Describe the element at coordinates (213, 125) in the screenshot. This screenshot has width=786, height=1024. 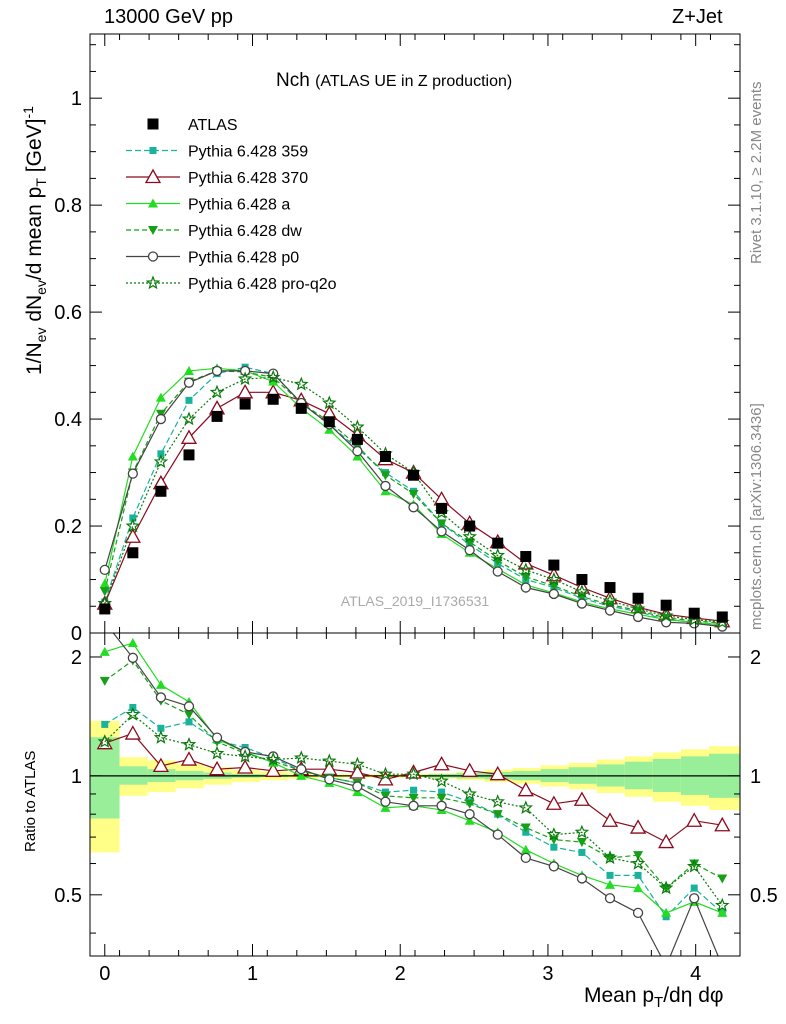
I see `legend-label: ATLAS` at that location.